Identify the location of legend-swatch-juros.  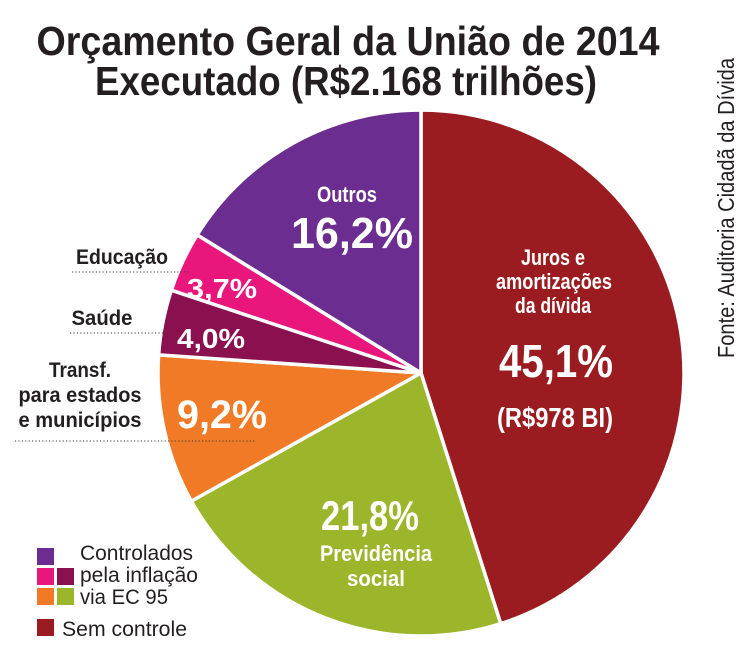
(45, 627).